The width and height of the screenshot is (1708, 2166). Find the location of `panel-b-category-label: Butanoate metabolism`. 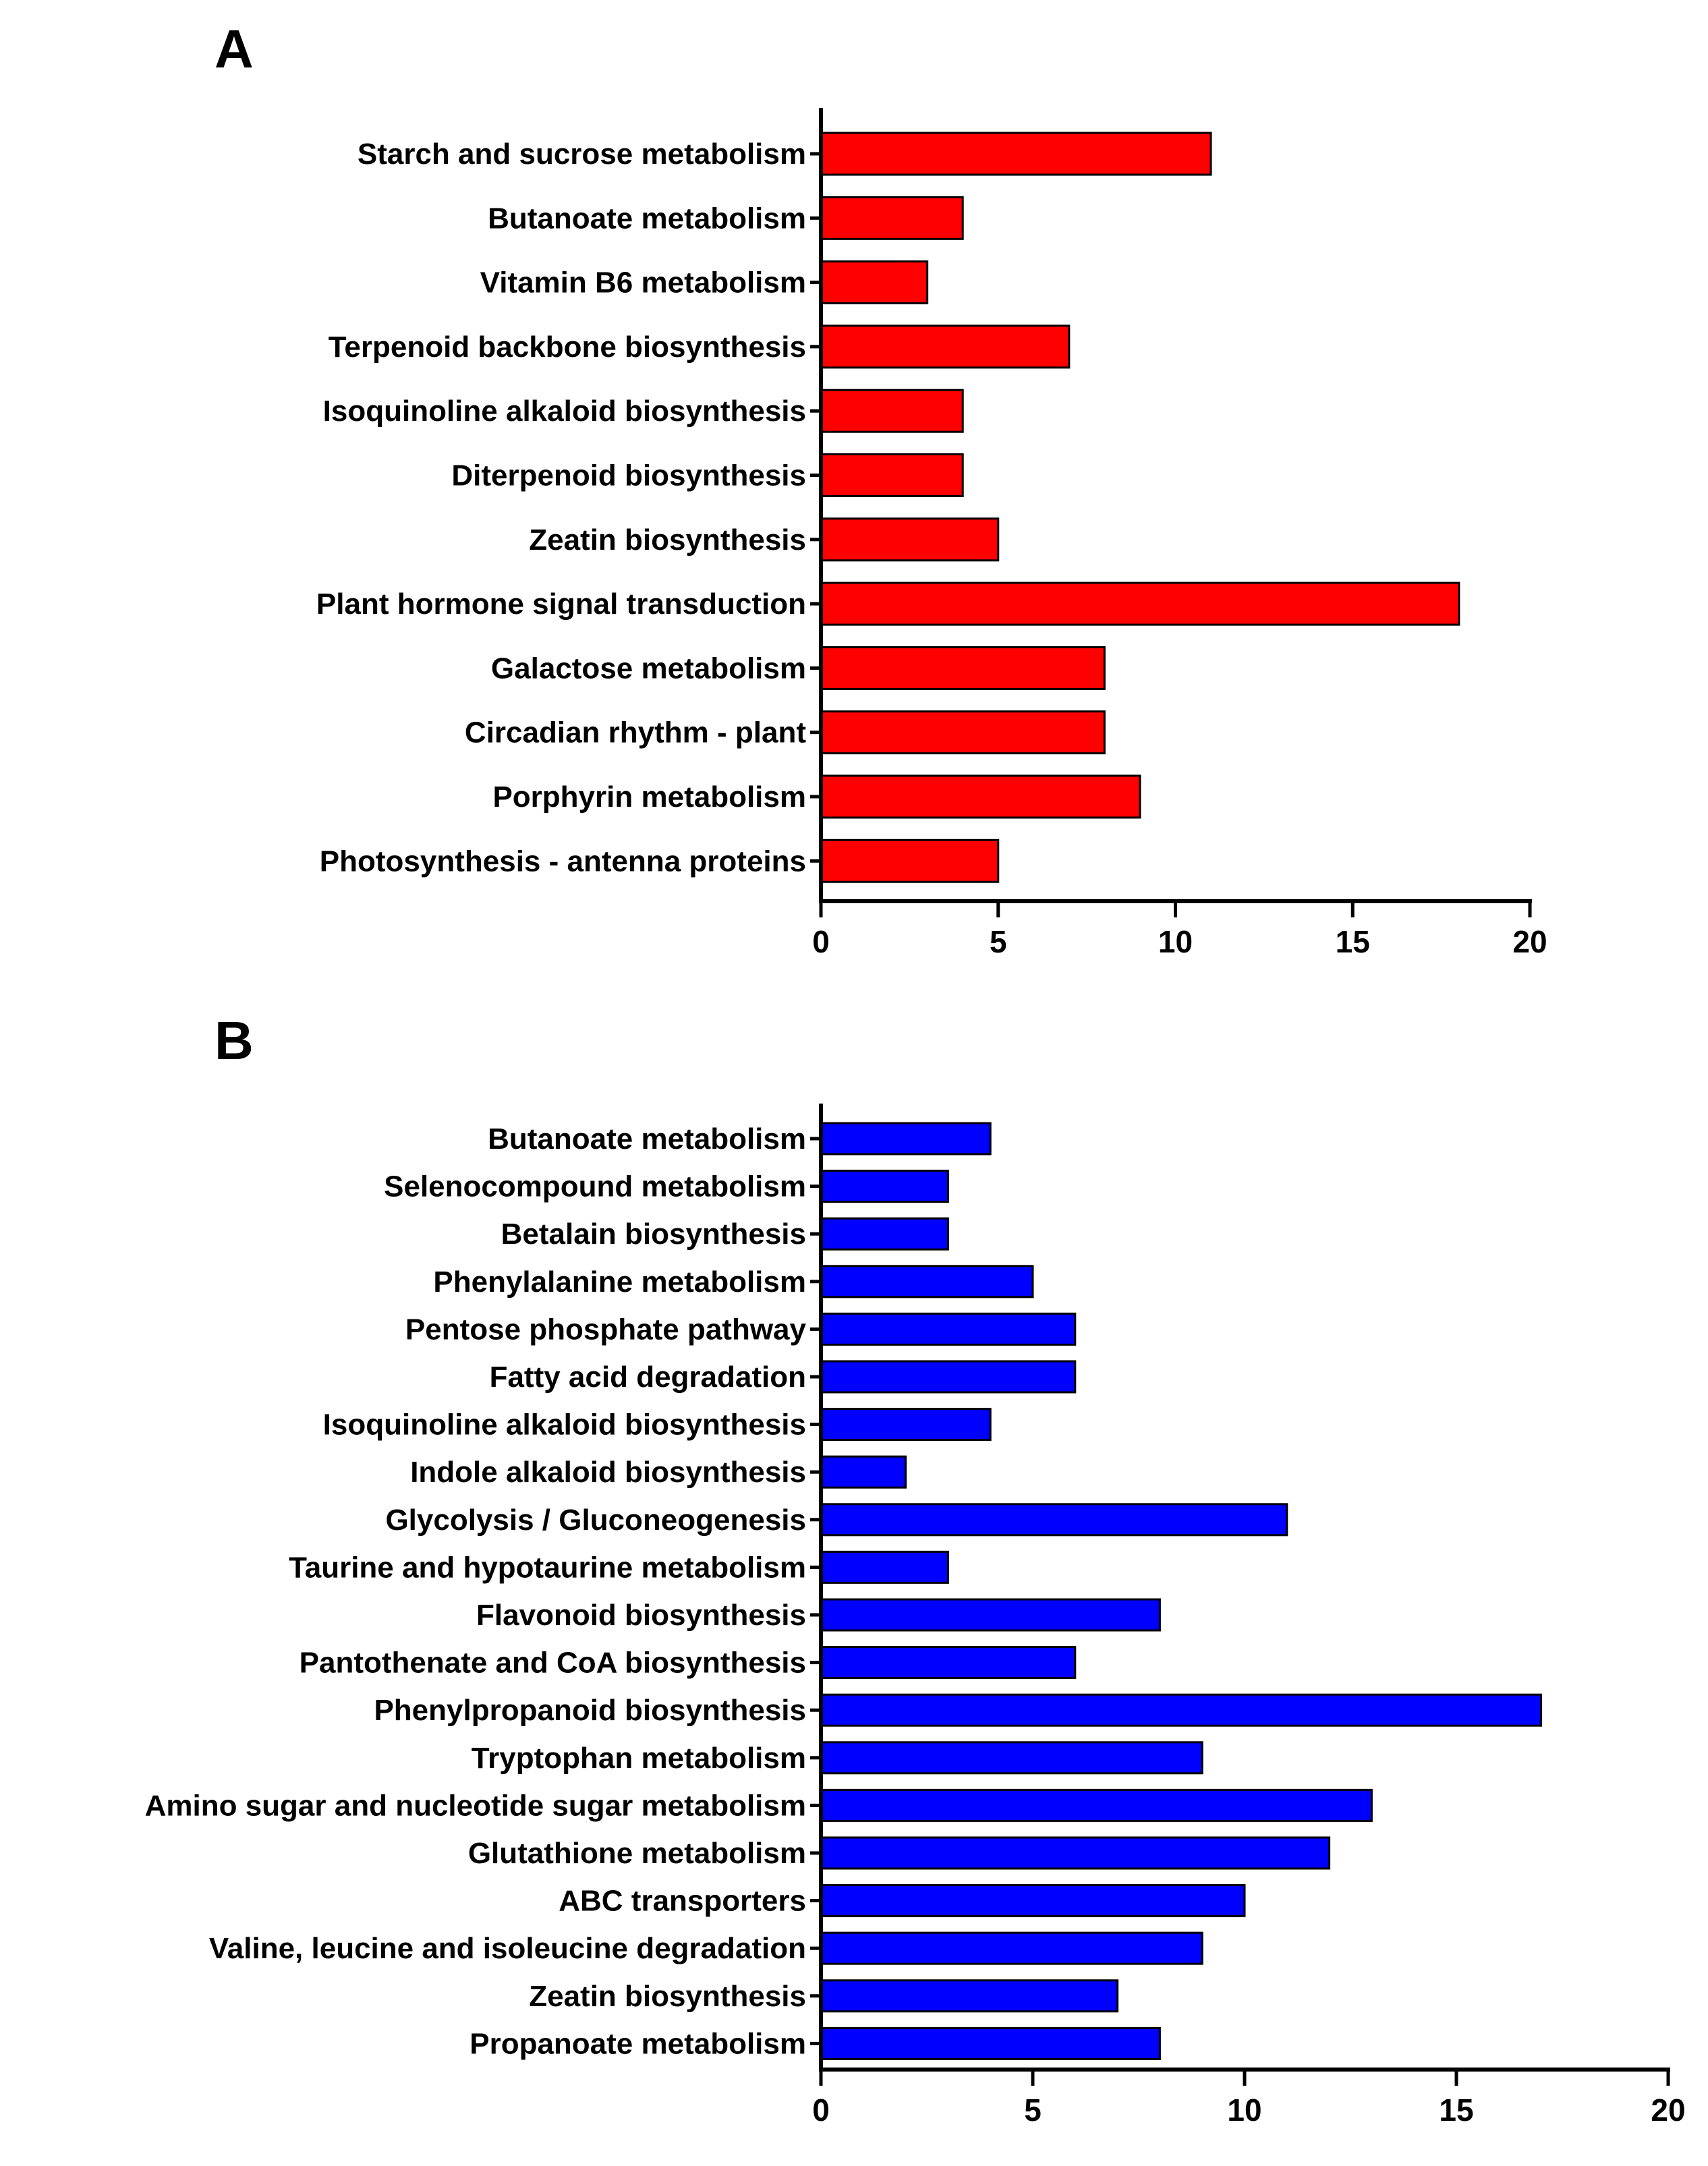

panel-b-category-label: Butanoate metabolism is located at coordinates (647, 1139).